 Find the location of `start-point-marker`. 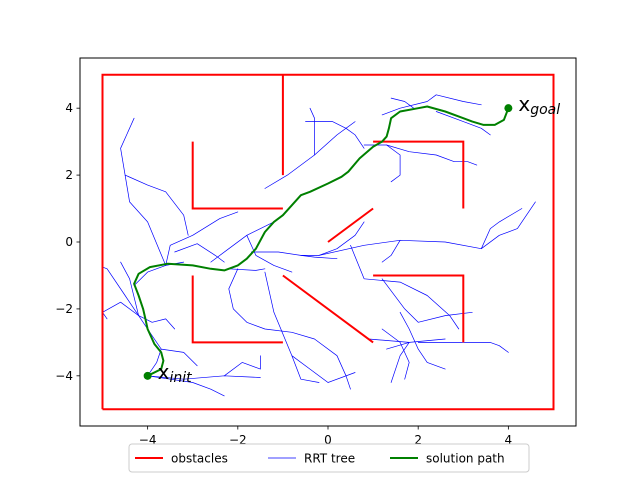

start-point-marker is located at coordinates (147, 375).